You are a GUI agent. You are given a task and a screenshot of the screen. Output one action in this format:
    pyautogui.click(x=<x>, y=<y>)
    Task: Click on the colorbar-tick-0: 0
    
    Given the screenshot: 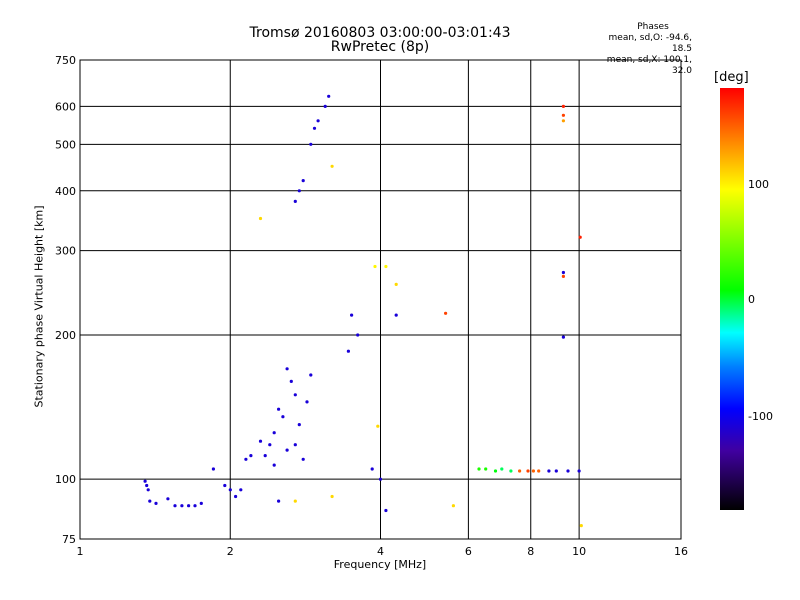 What is the action you would take?
    pyautogui.click(x=751, y=299)
    